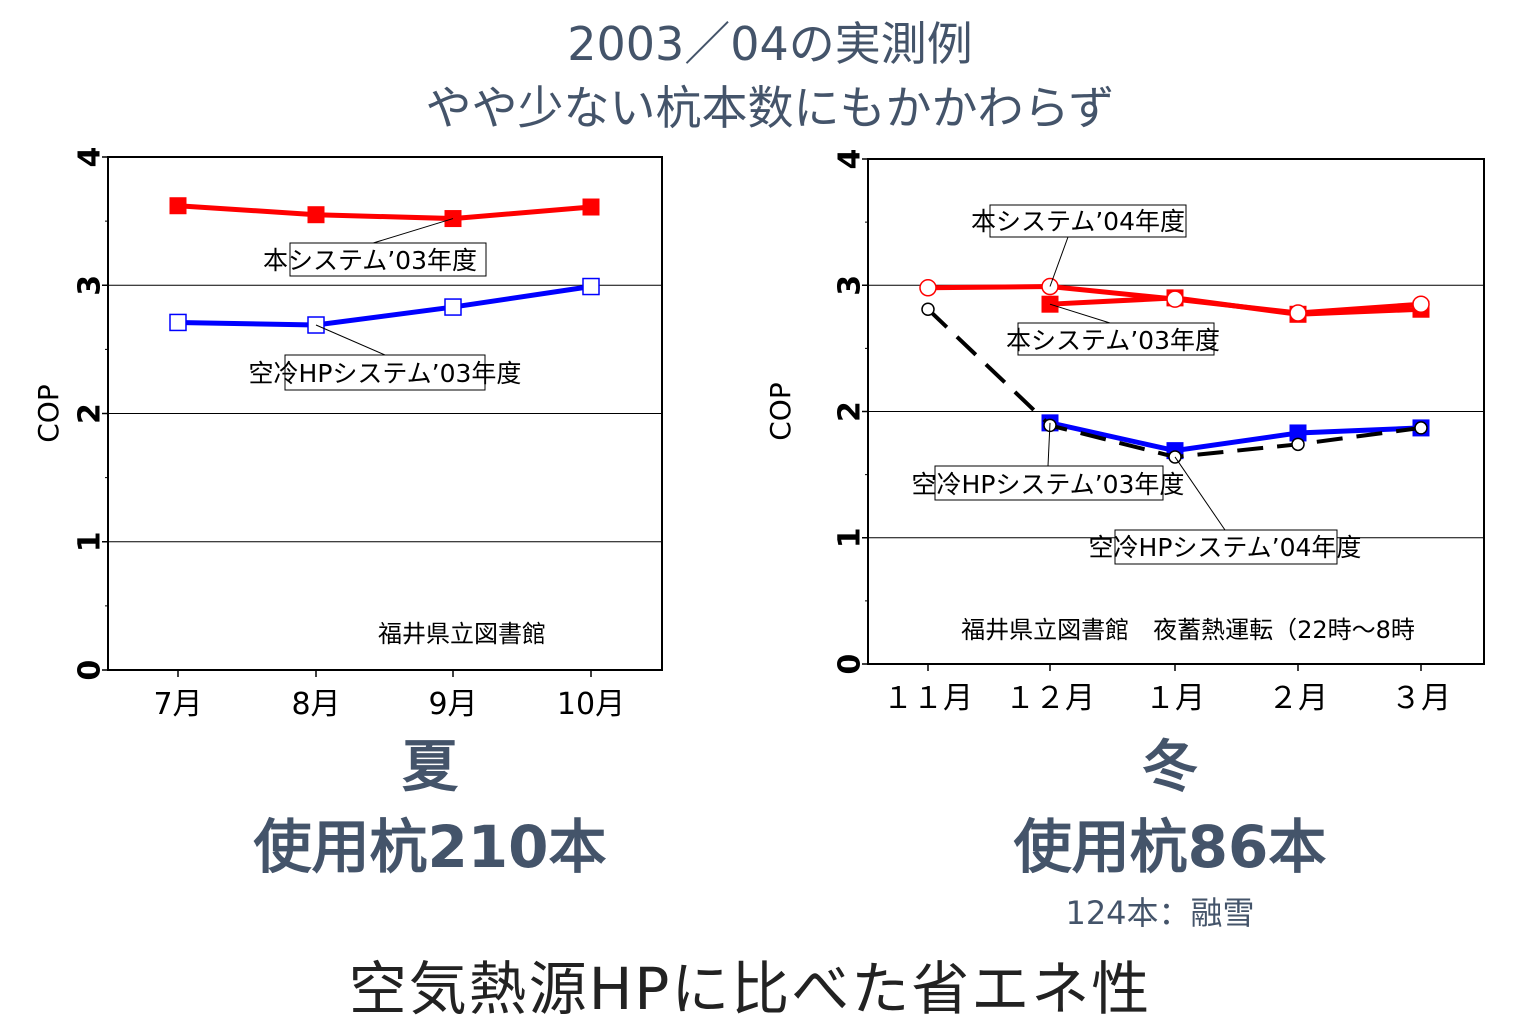 The image size is (1540, 1026). I want to click on x-tick-label: 7月, so click(177, 704).